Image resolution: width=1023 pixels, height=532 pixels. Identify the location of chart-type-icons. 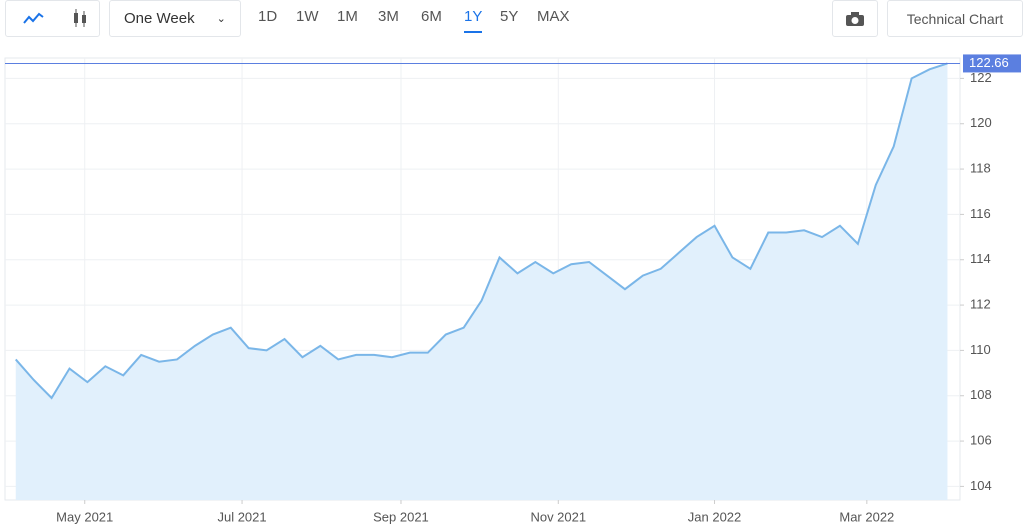
(54, 18).